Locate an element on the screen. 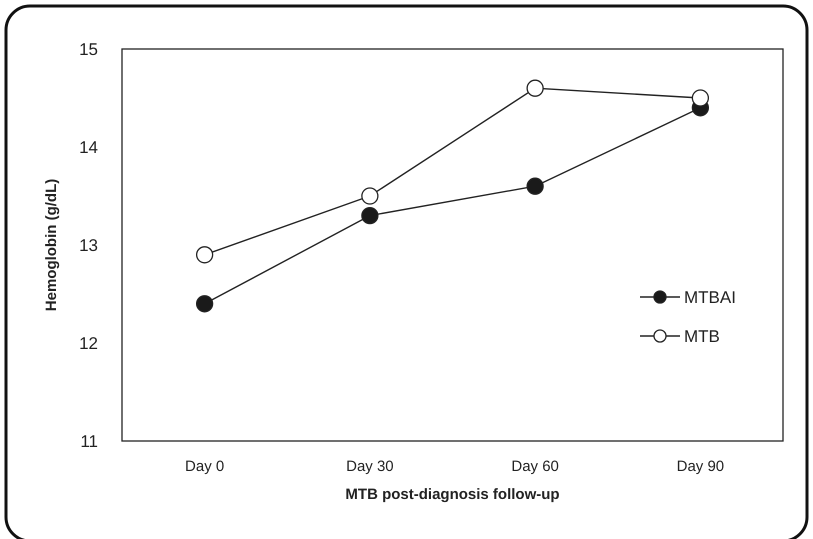  x-tick-label: Day 60 is located at coordinates (535, 466).